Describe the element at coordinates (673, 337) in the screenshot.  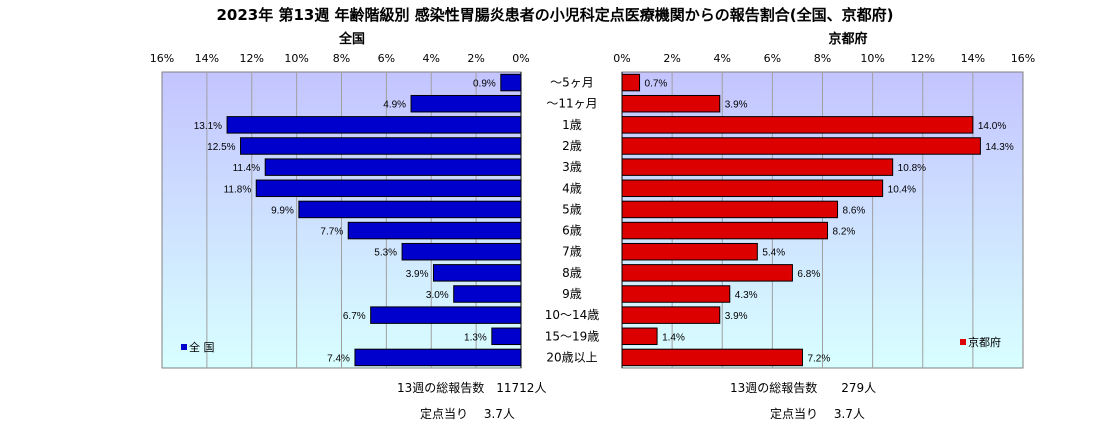
I see `kyoto-data-label: 1.4%` at that location.